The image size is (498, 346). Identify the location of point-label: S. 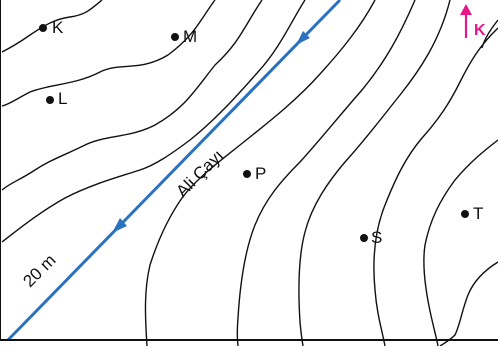
(376, 237).